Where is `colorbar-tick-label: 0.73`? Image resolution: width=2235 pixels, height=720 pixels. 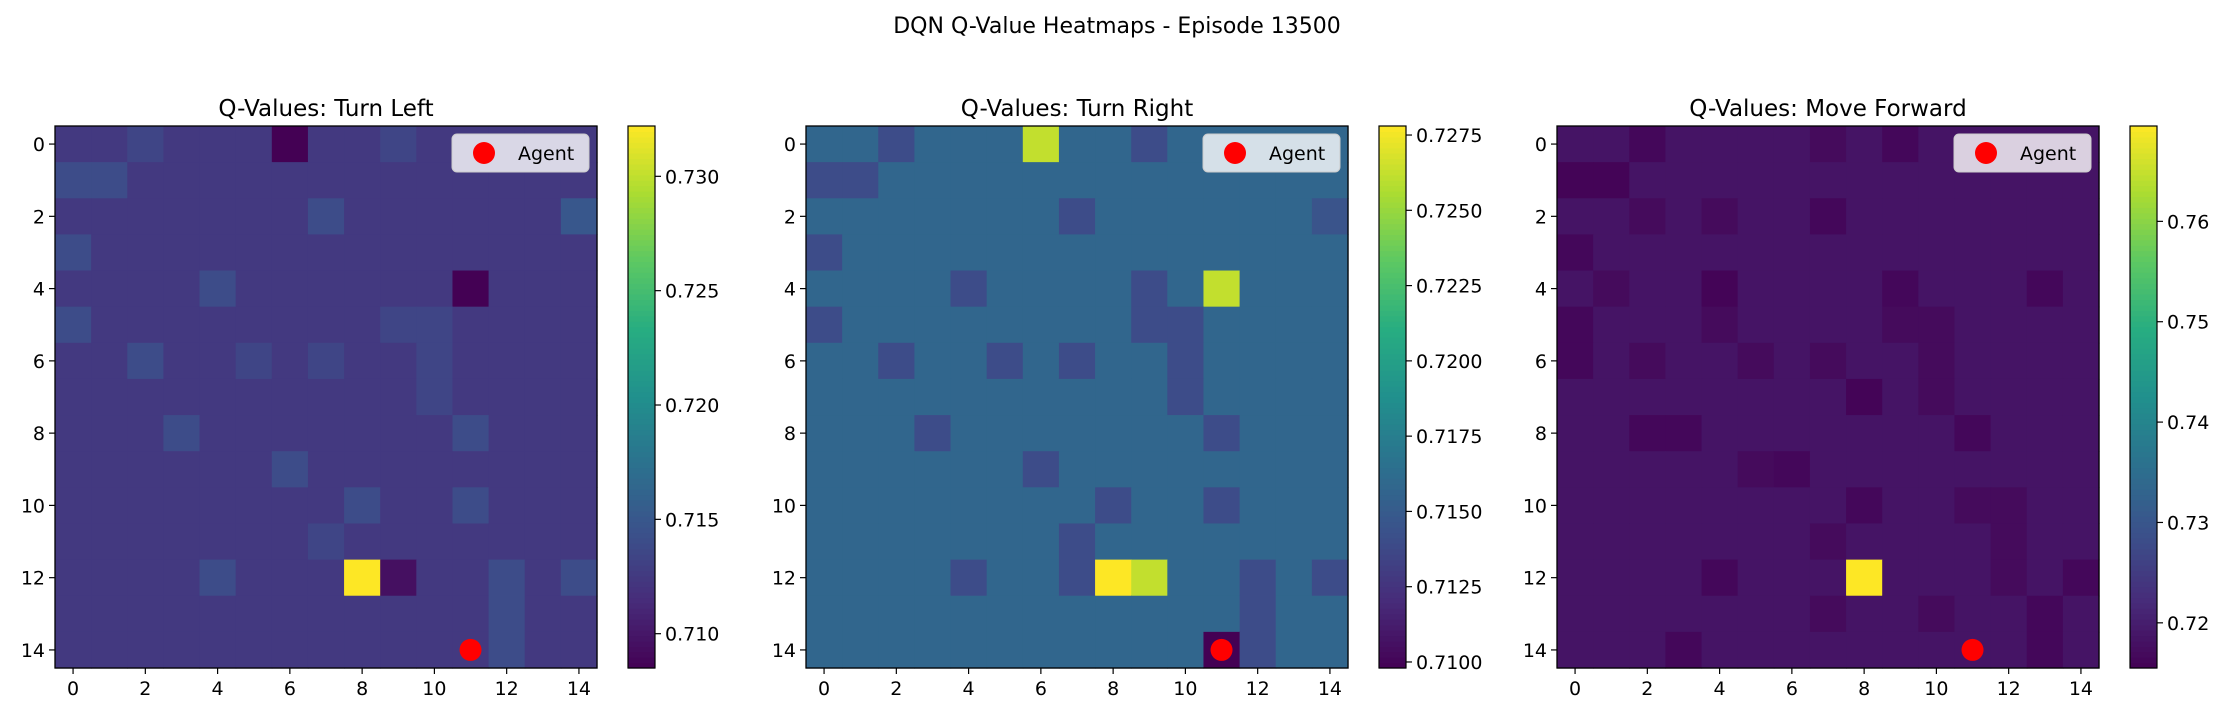 colorbar-tick-label: 0.73 is located at coordinates (2188, 523).